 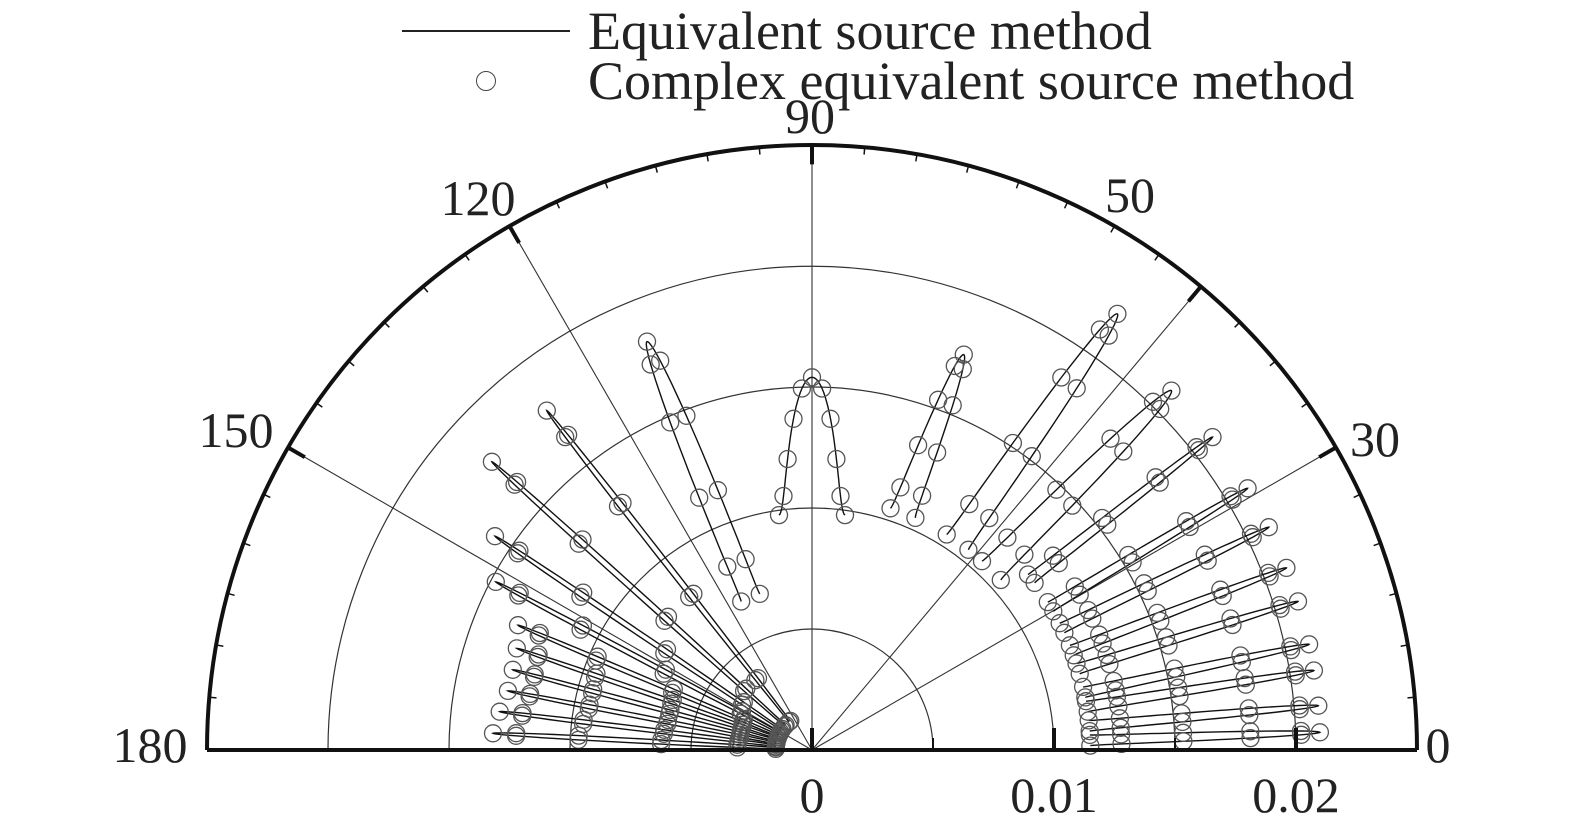 I want to click on grid-spoke, so click(x=1006, y=518).